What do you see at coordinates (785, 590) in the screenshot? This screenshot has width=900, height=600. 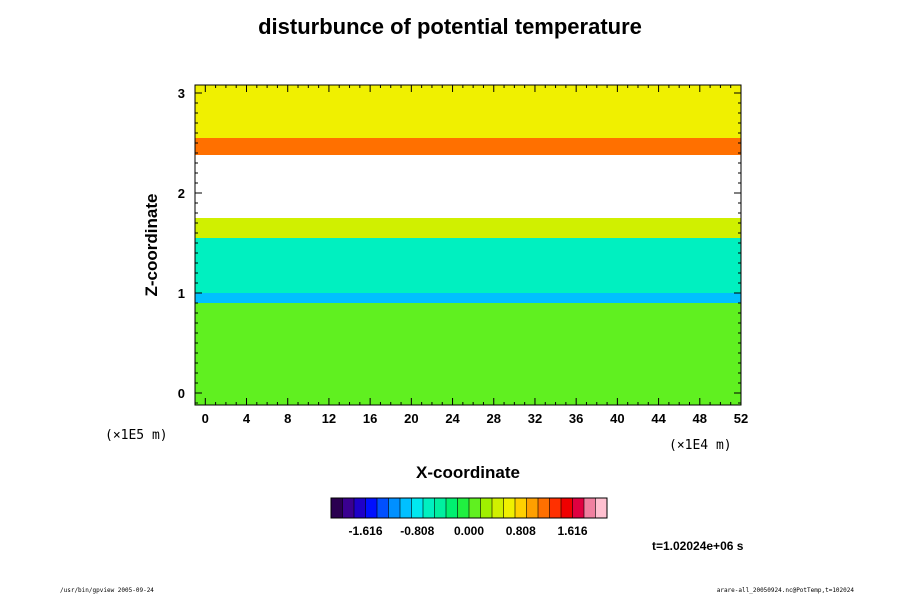 I see `footer-right: arare-all_20050924.nc@PotTemp,t=102024` at bounding box center [785, 590].